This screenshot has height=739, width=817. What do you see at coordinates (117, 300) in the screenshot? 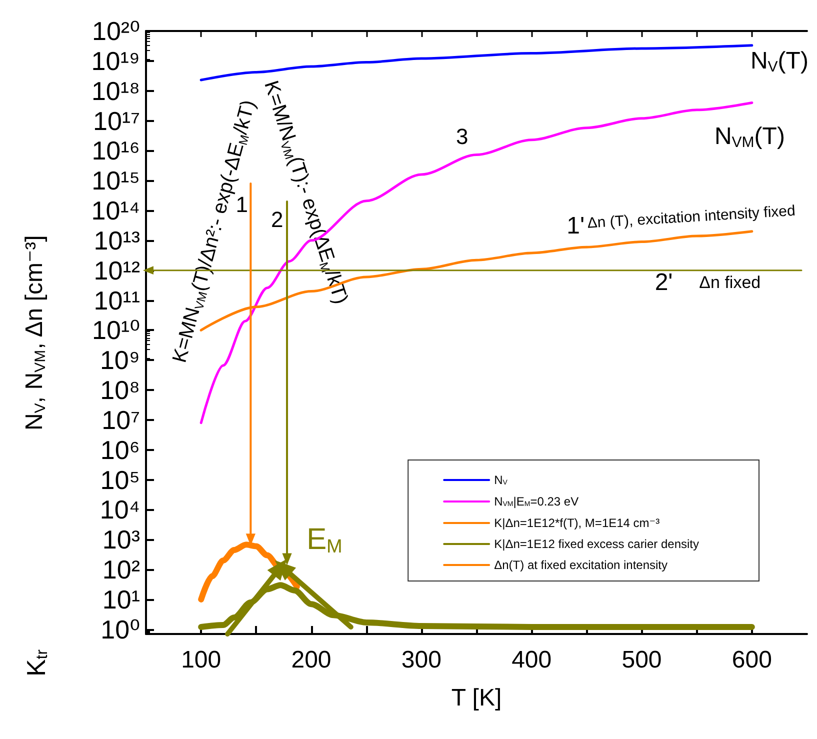
I see `y-tick-label: 10¹¹` at bounding box center [117, 300].